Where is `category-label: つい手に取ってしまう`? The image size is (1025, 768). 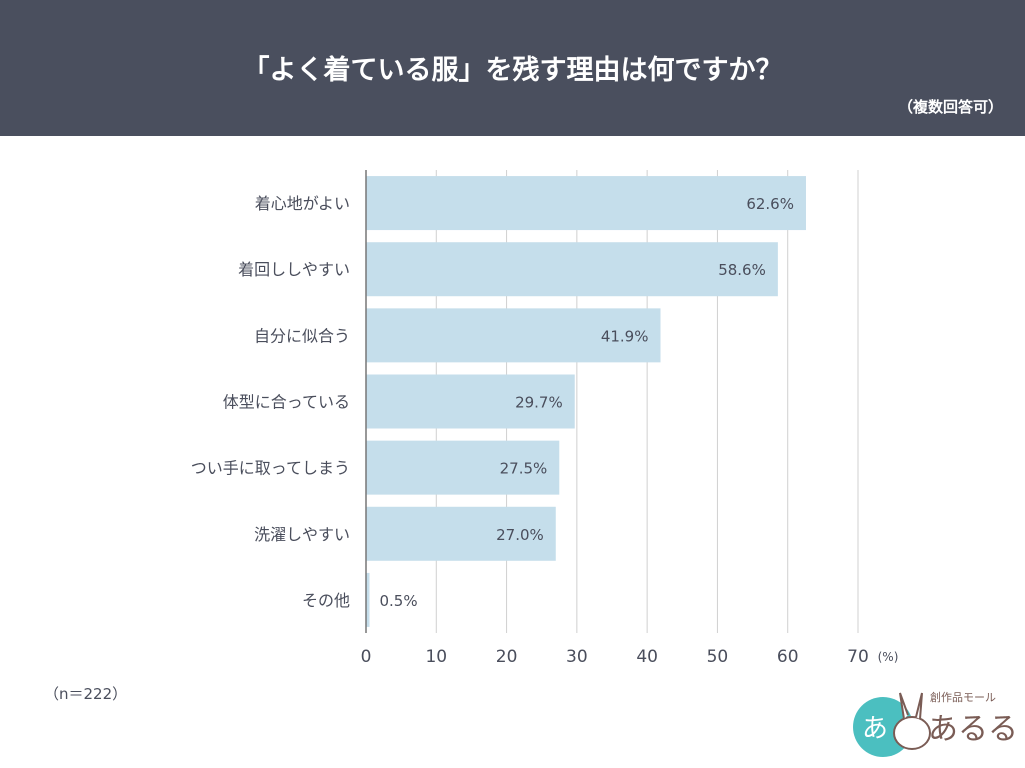 category-label: つい手に取ってしまう is located at coordinates (270, 468).